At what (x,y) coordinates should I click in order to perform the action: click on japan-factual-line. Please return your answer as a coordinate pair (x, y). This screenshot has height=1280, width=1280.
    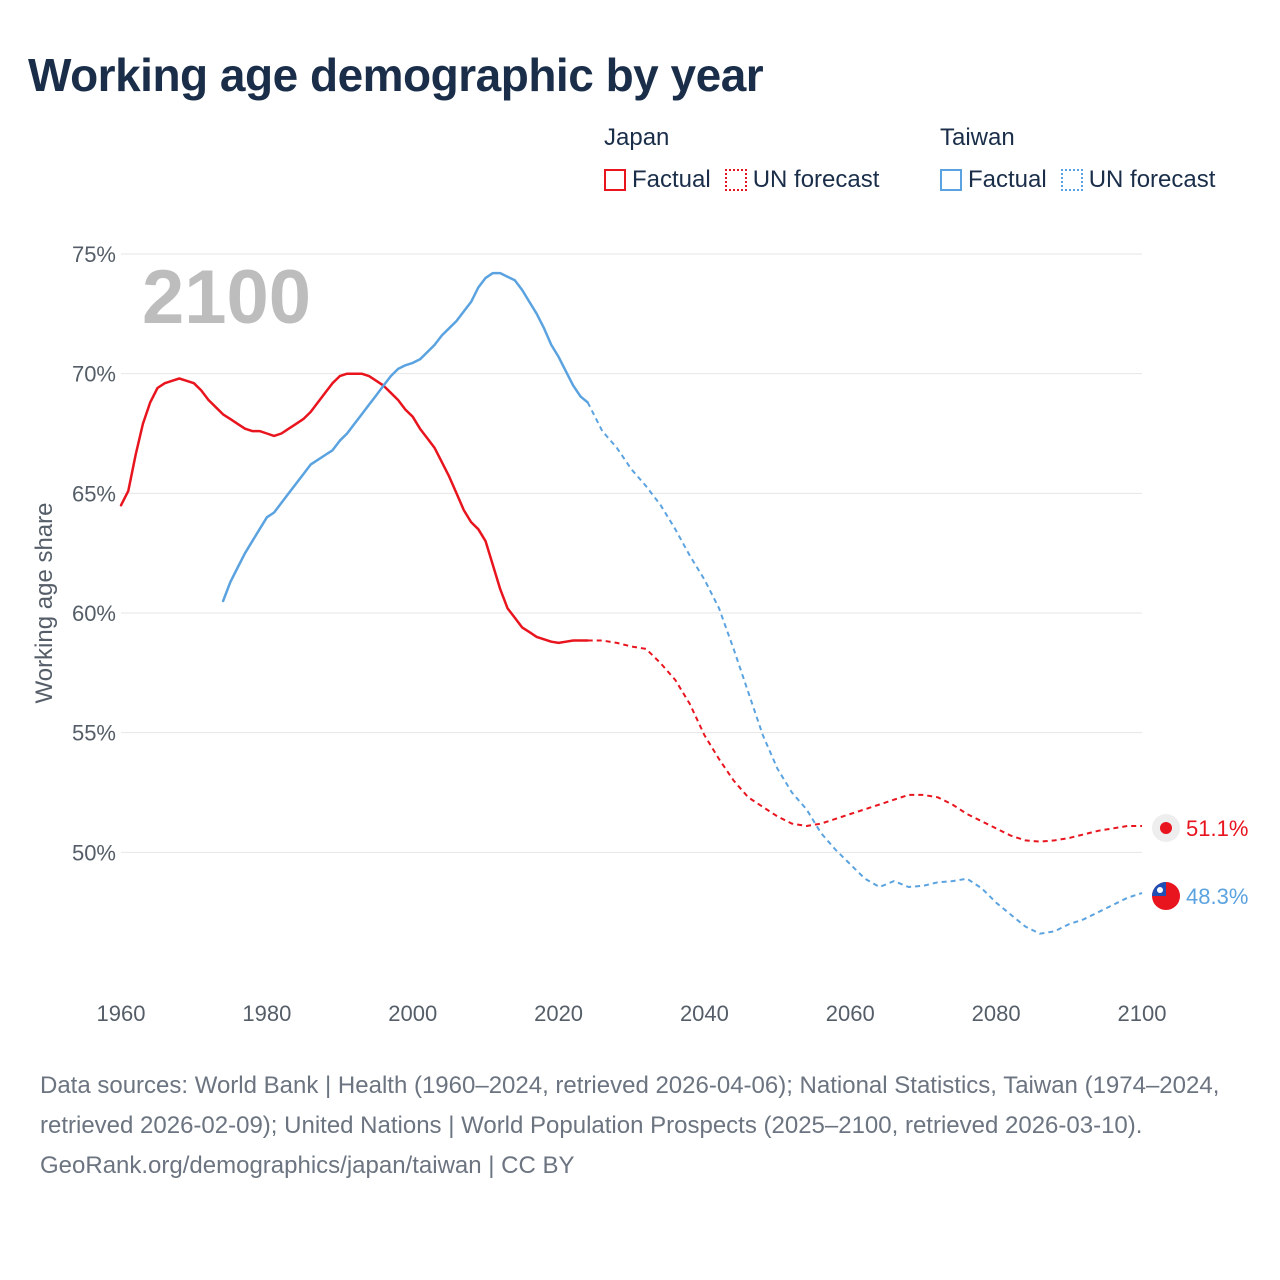
    Looking at the image, I should click on (354, 508).